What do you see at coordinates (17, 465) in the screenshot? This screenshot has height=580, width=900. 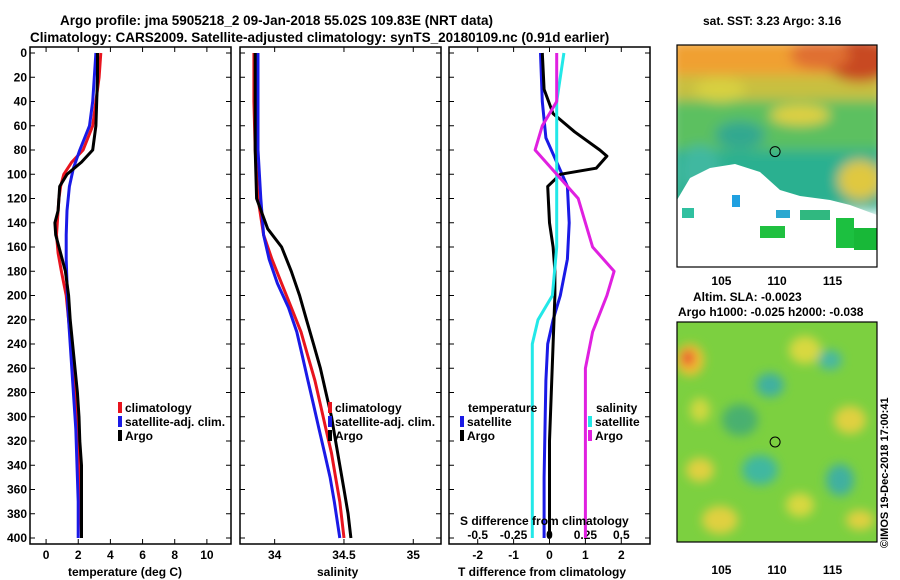 I see `depth-tick-label: 340` at bounding box center [17, 465].